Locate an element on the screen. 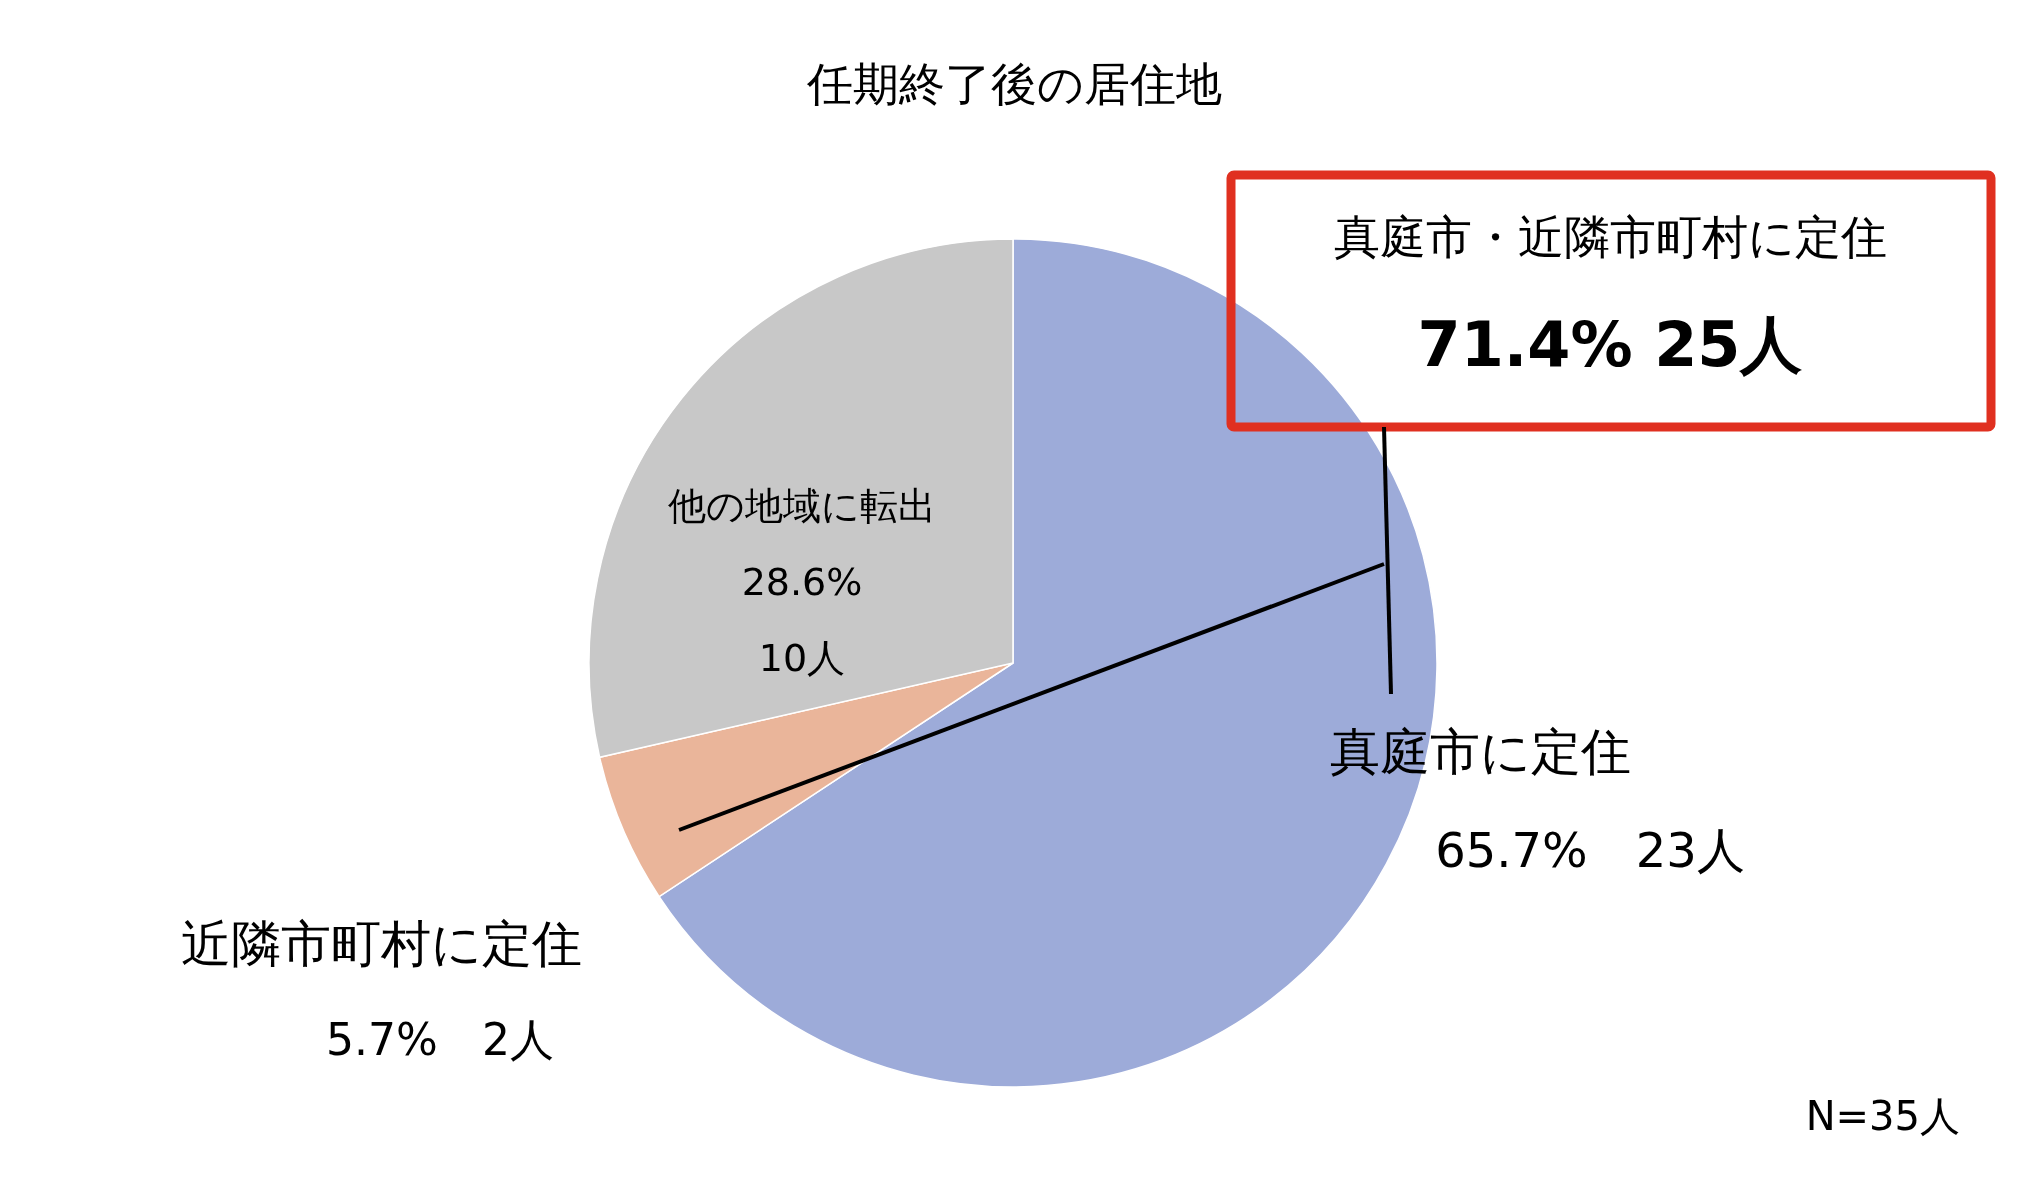  chart-title: 任期終了後の居住地 is located at coordinates (1013, 84).